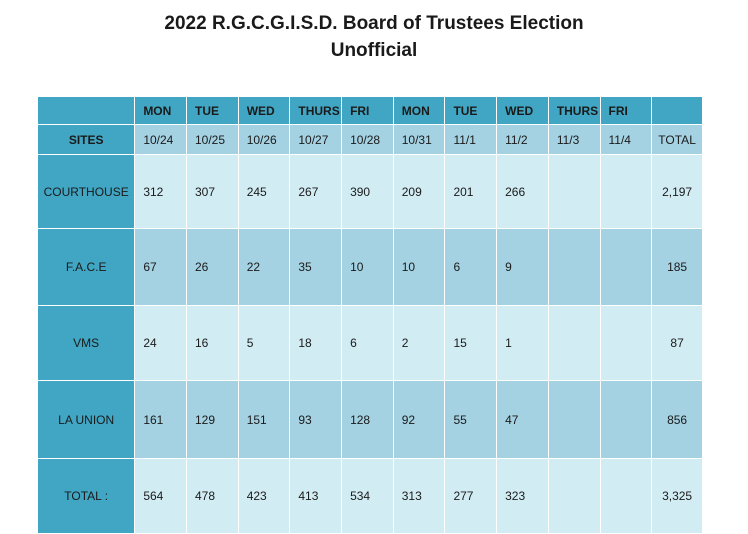  I want to click on date-header: 10/25, so click(212, 139).